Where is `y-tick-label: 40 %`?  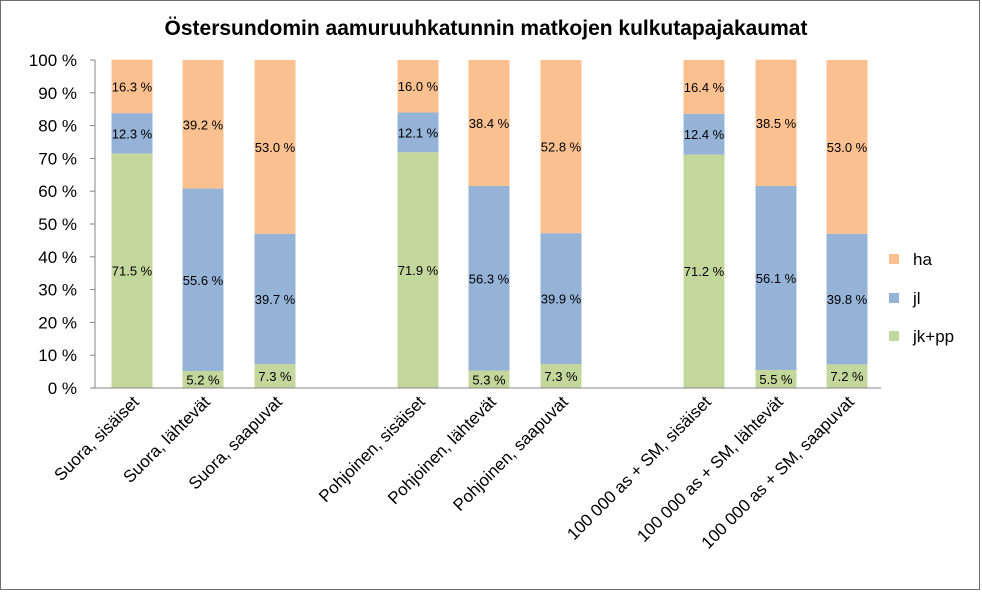 y-tick-label: 40 % is located at coordinates (57, 257).